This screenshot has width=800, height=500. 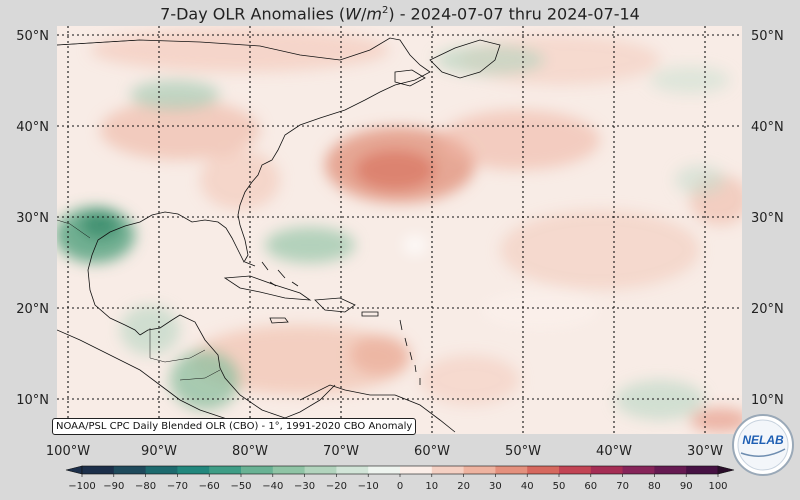 What do you see at coordinates (590, 486) in the screenshot?
I see `colorbar-tick-label: 60` at bounding box center [590, 486].